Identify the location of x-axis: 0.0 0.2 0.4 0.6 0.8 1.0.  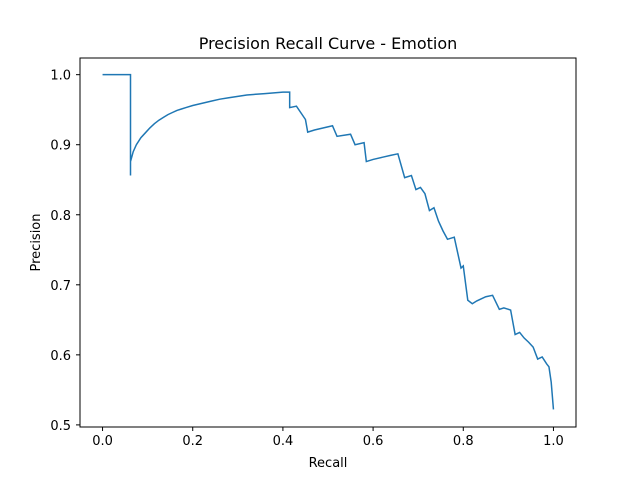
(328, 438).